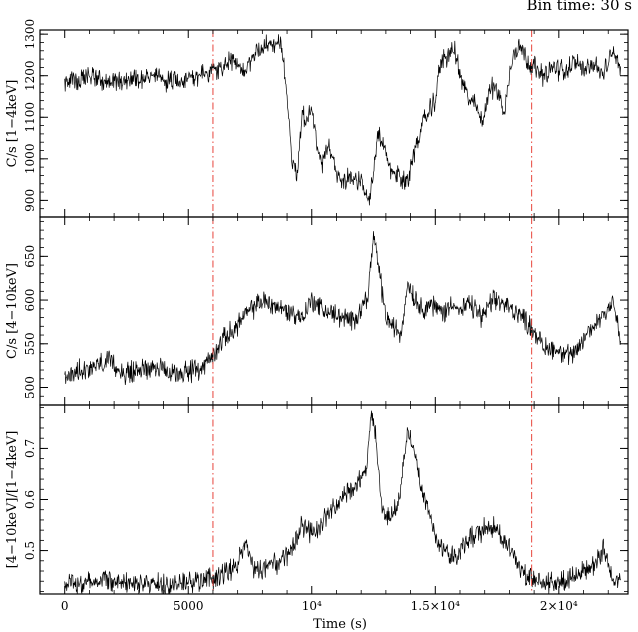 The image size is (638, 632). Describe the element at coordinates (30, 550) in the screenshot. I see `y-tick-label: 0.5` at that location.